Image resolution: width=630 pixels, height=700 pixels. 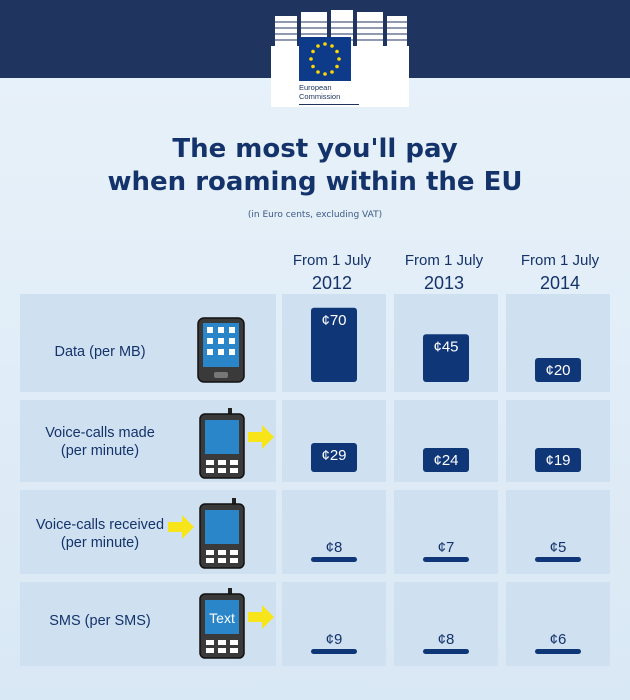 What do you see at coordinates (334, 547) in the screenshot?
I see `value-label-calls-received-2012: ¢8` at bounding box center [334, 547].